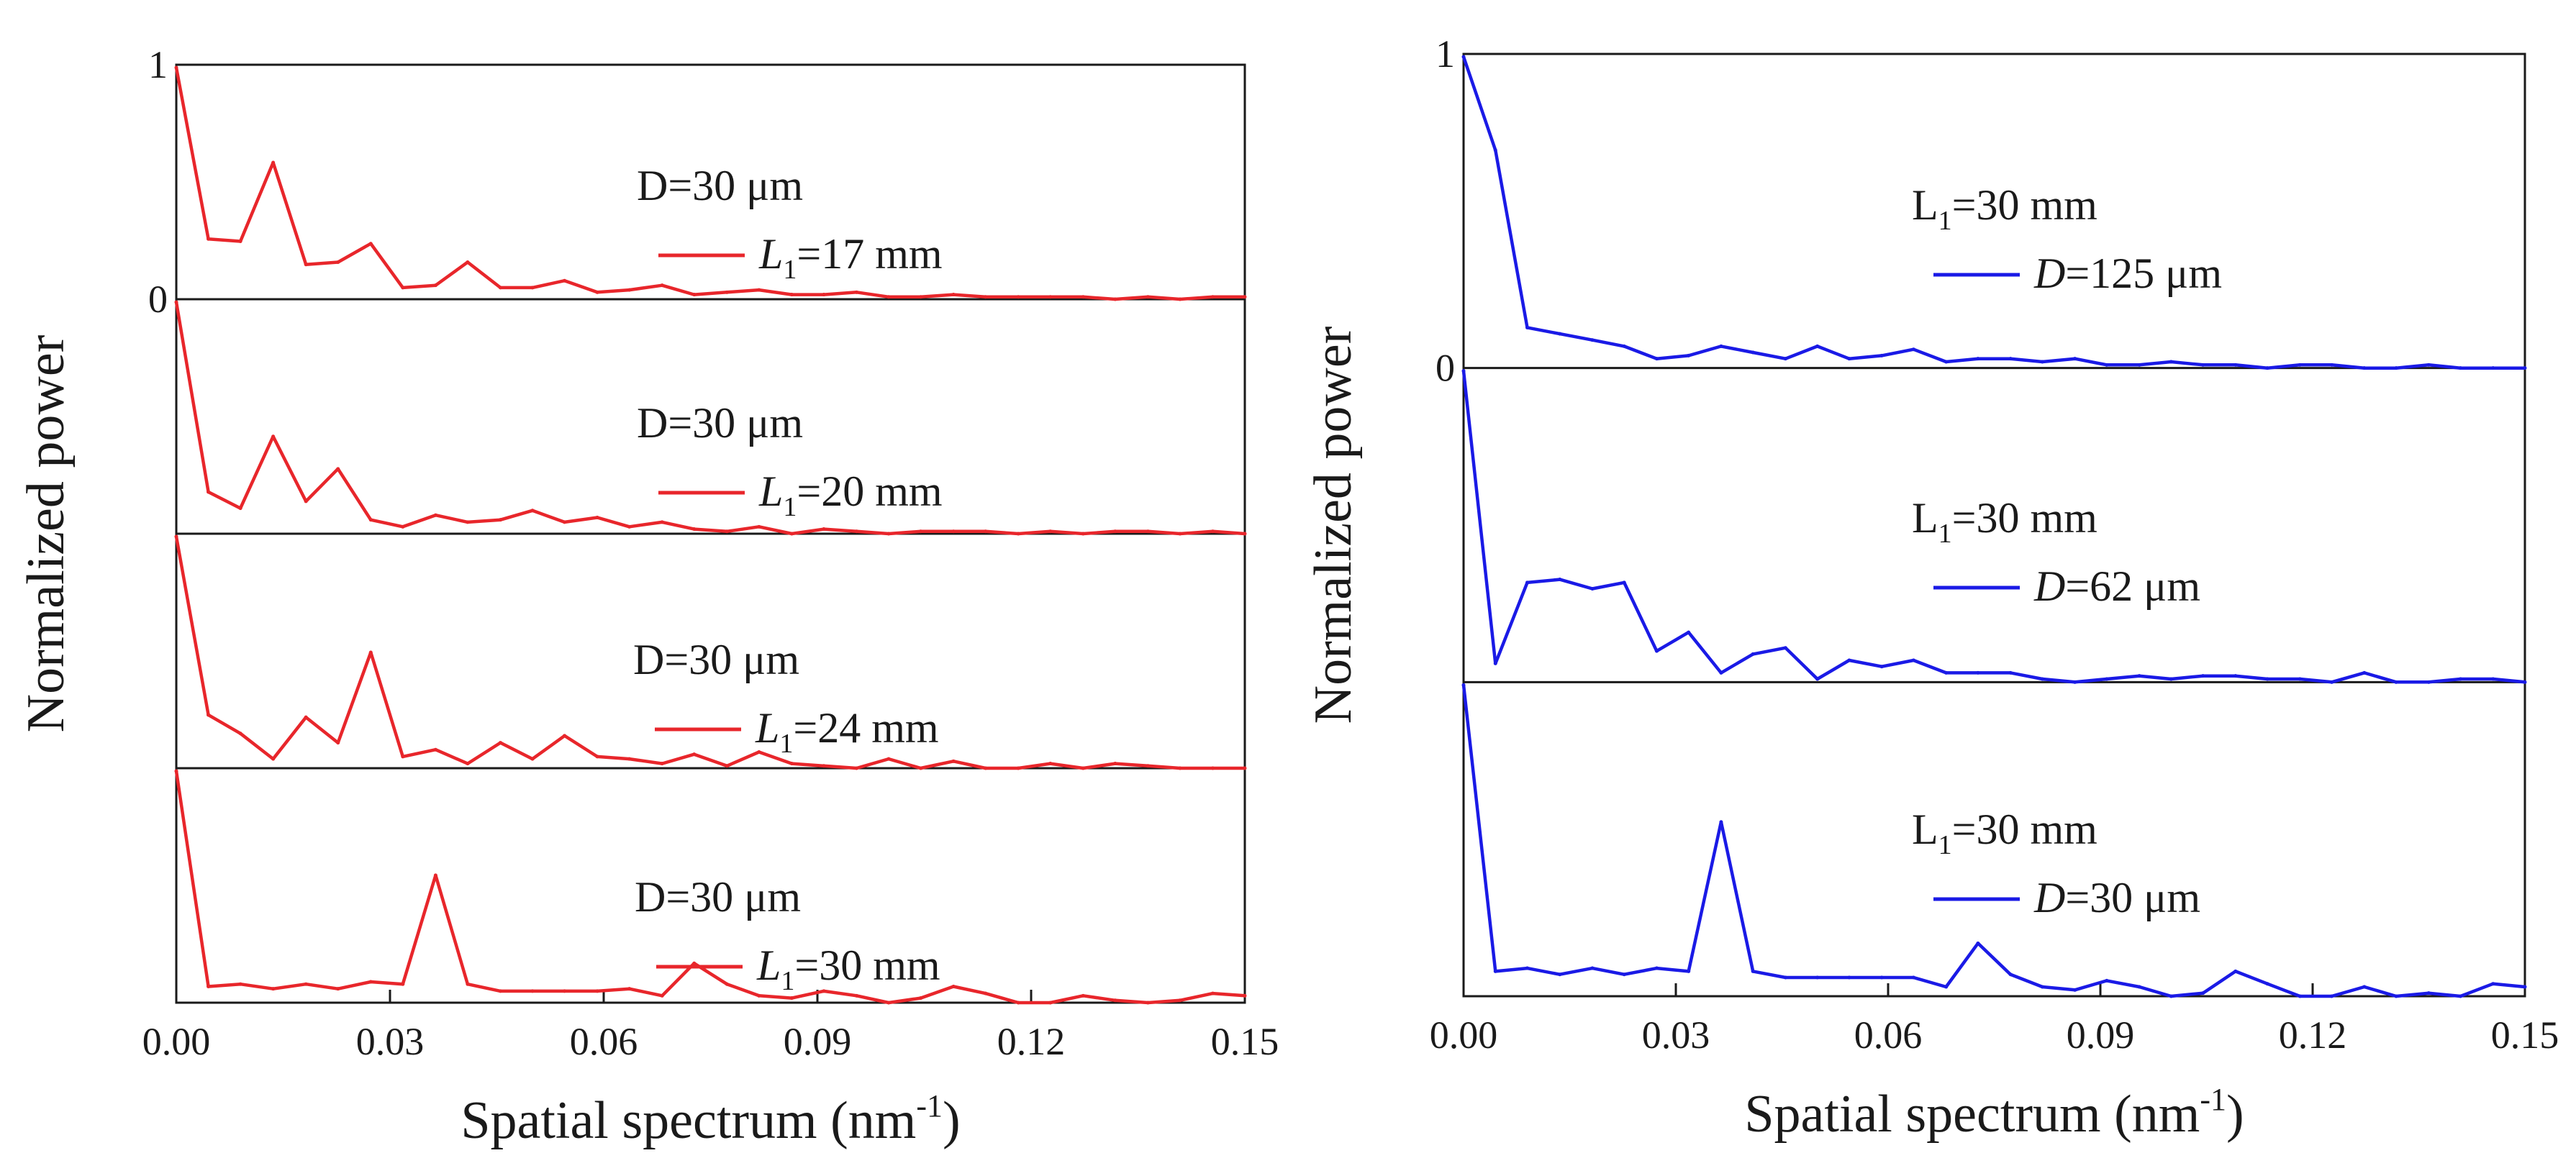  I want to click on legend-line2: D=125 μm, so click(2127, 273).